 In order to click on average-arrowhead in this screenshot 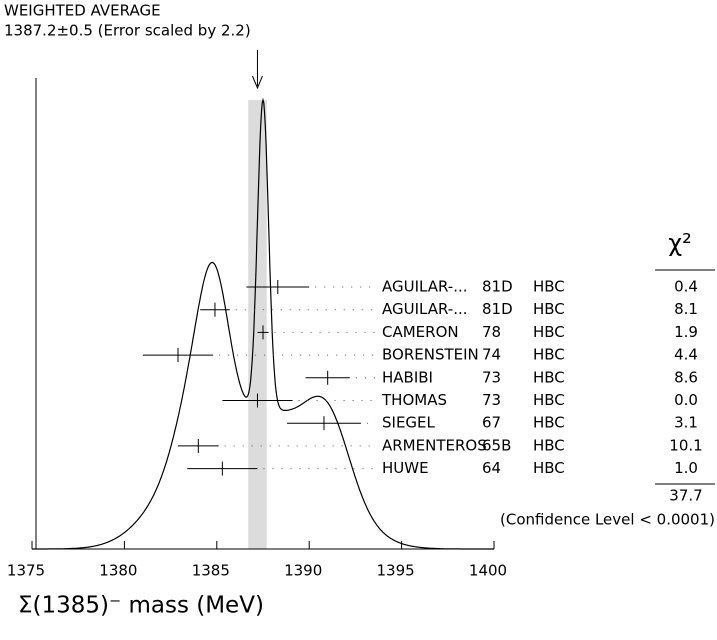, I will do `click(257, 82)`.